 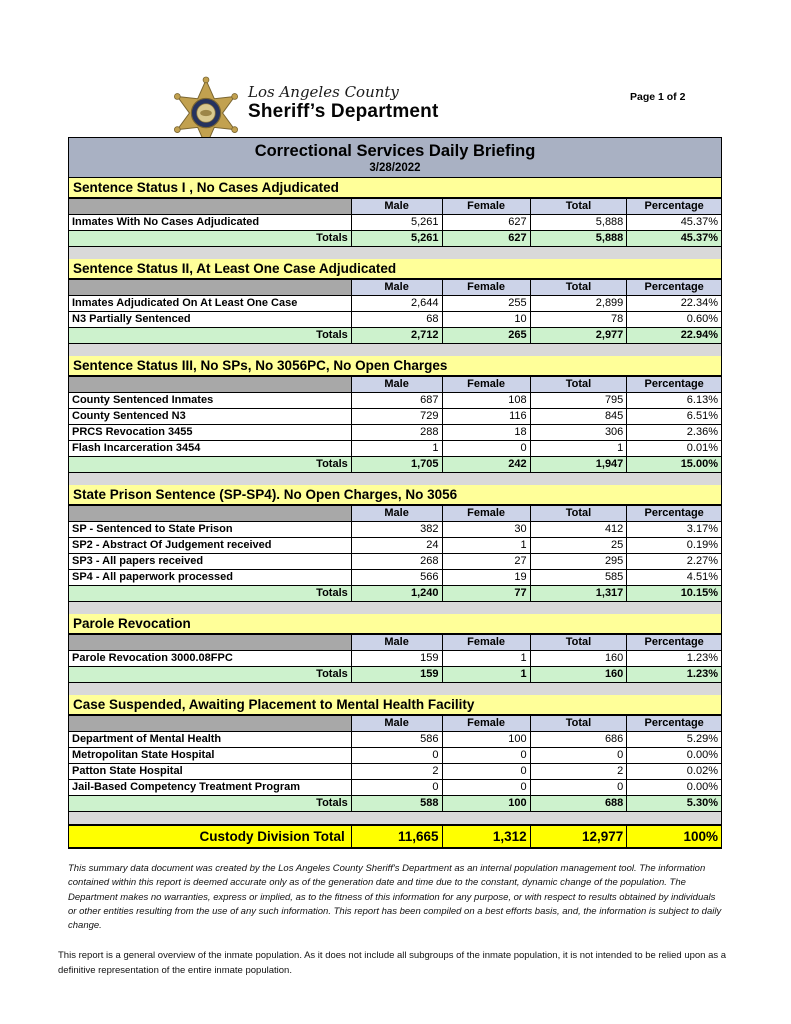 I want to click on totals-value: 1,705, so click(x=396, y=464).